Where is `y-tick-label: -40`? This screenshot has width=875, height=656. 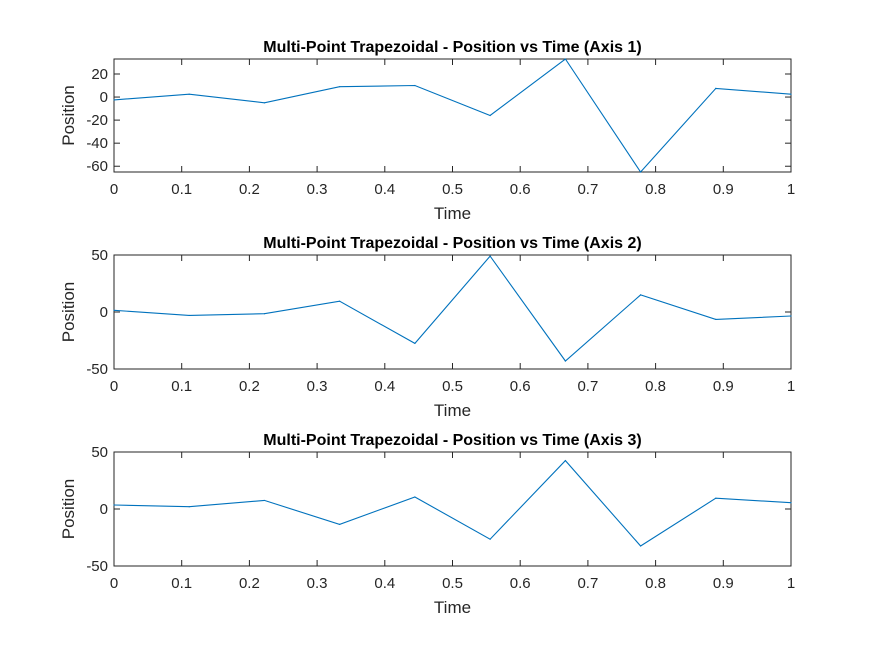
y-tick-label: -40 is located at coordinates (97, 143).